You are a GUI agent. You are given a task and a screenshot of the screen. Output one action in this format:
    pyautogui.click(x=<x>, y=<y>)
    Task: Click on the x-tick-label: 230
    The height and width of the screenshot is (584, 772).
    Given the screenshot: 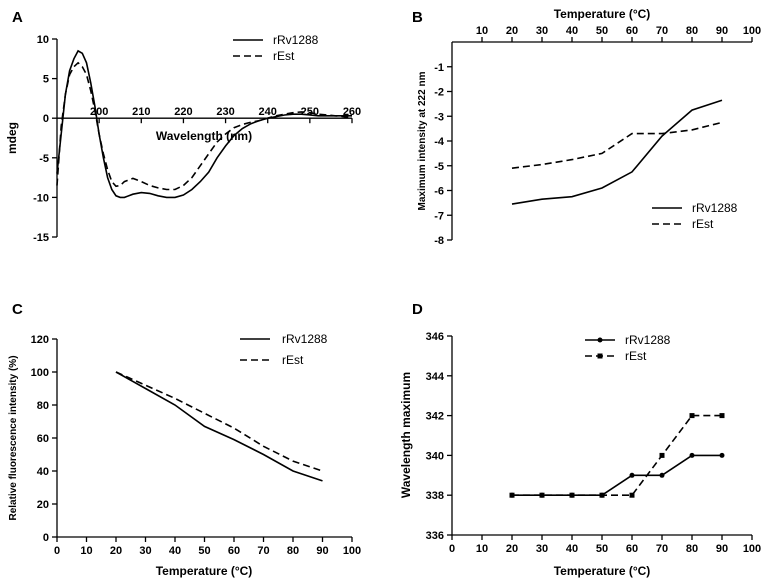 What is the action you would take?
    pyautogui.click(x=225, y=112)
    